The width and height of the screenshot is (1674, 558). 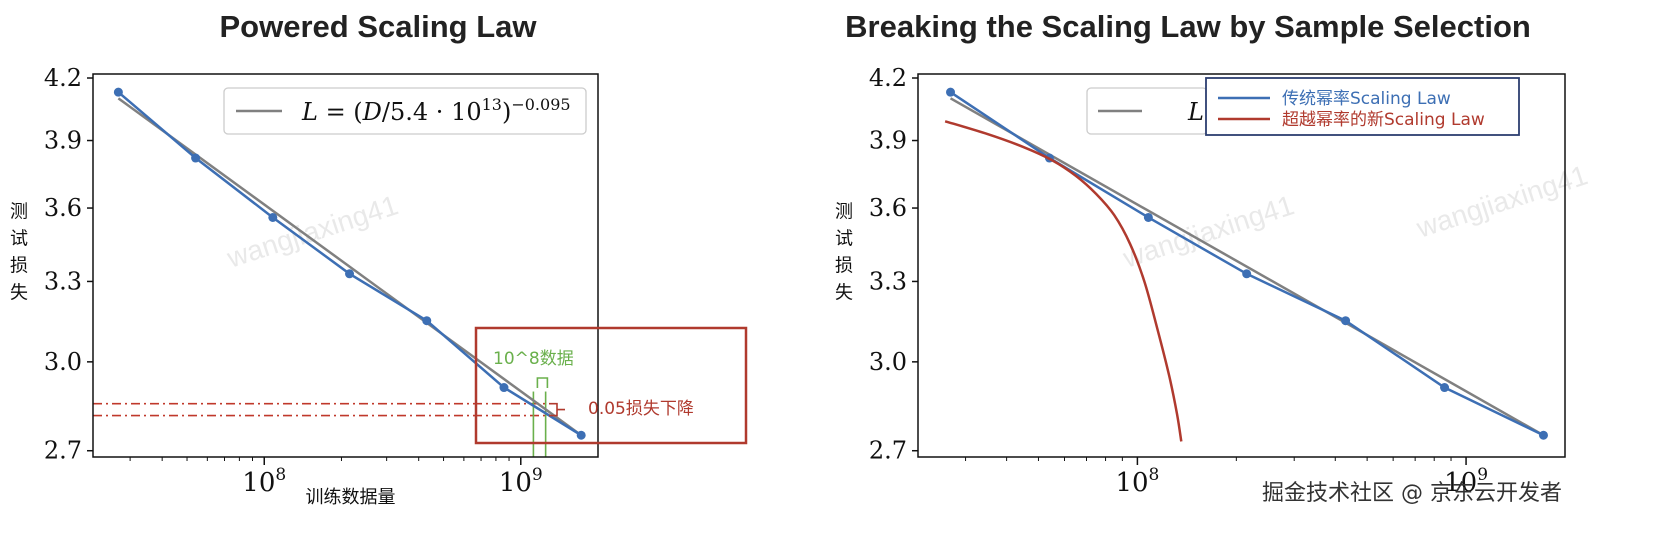 What do you see at coordinates (309, 112) in the screenshot?
I see `legend-equation-part: L` at bounding box center [309, 112].